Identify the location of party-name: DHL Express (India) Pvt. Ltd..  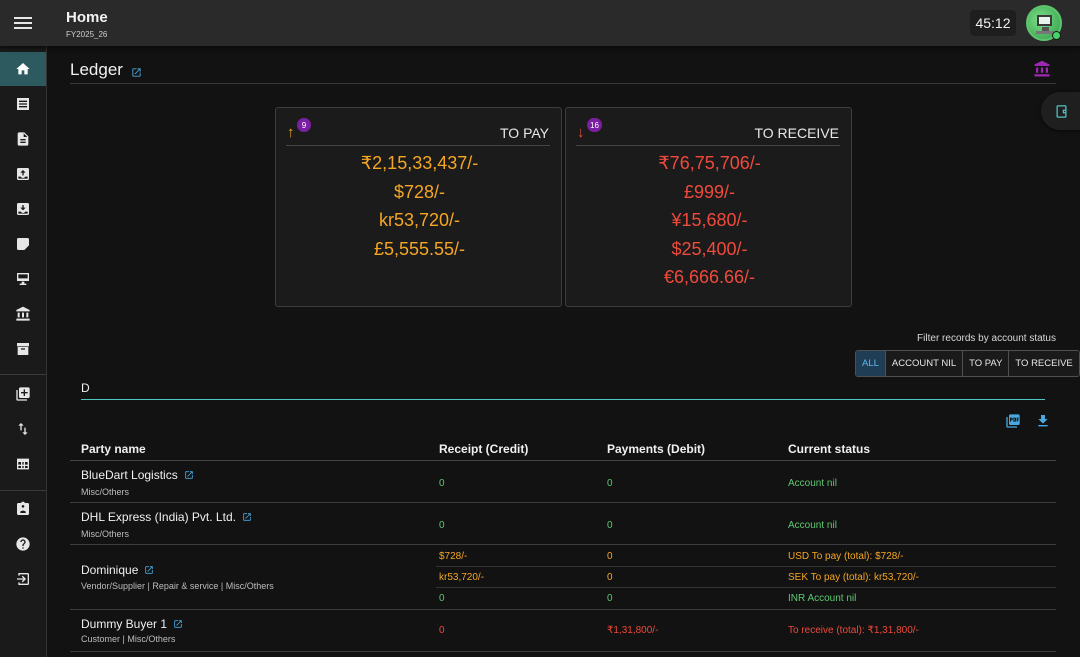
(166, 517).